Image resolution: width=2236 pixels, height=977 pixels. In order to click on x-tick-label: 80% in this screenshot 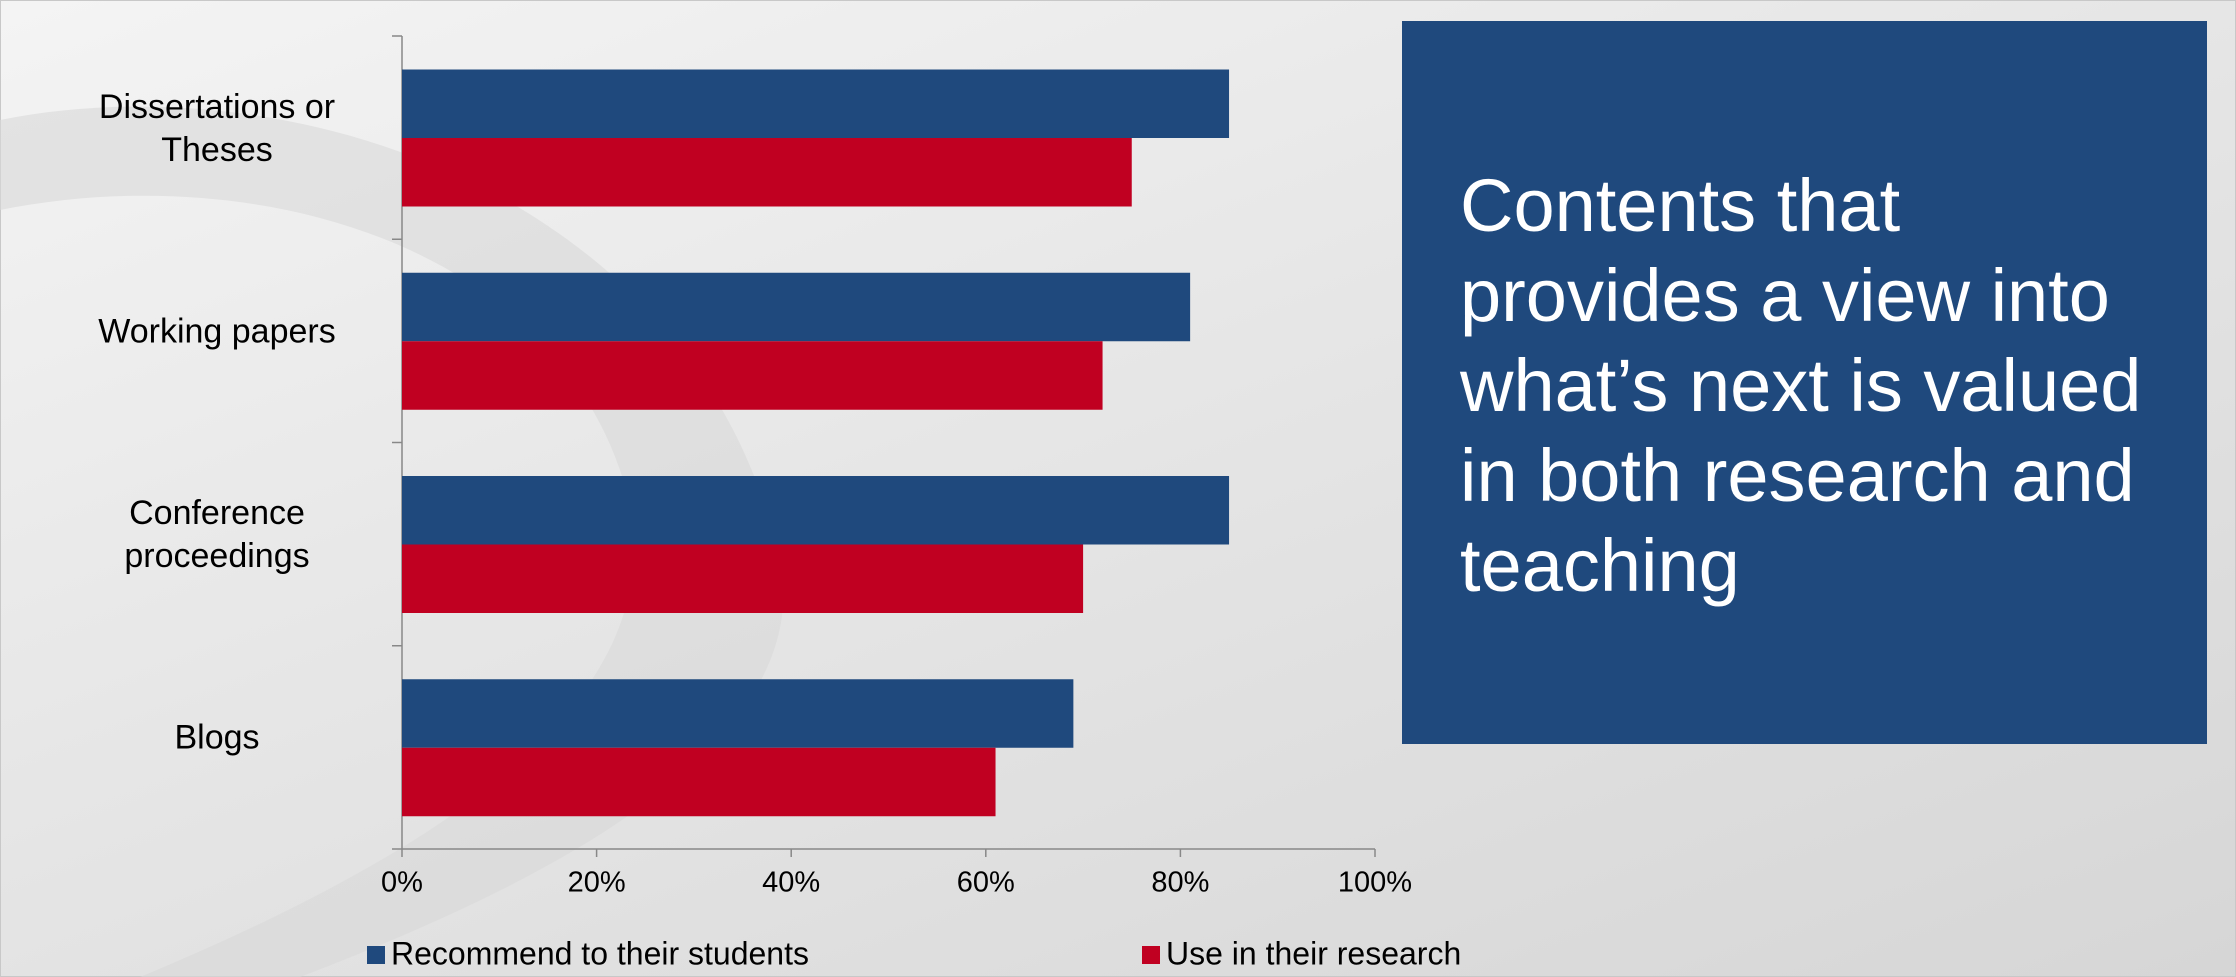, I will do `click(1180, 883)`.